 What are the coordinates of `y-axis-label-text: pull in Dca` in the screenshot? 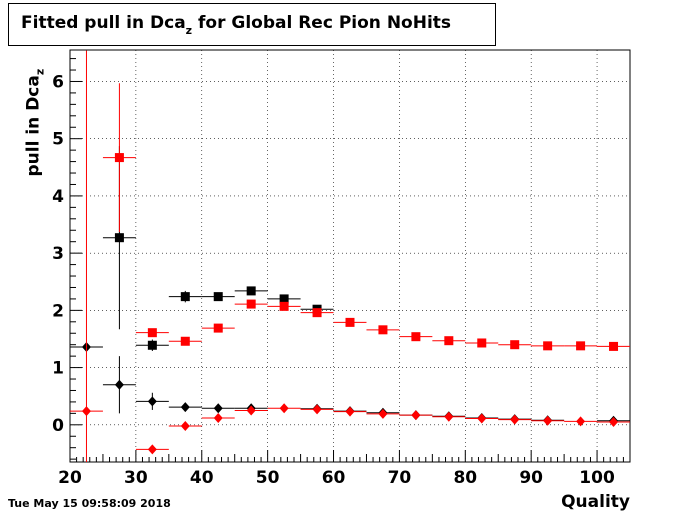 It's located at (33, 126).